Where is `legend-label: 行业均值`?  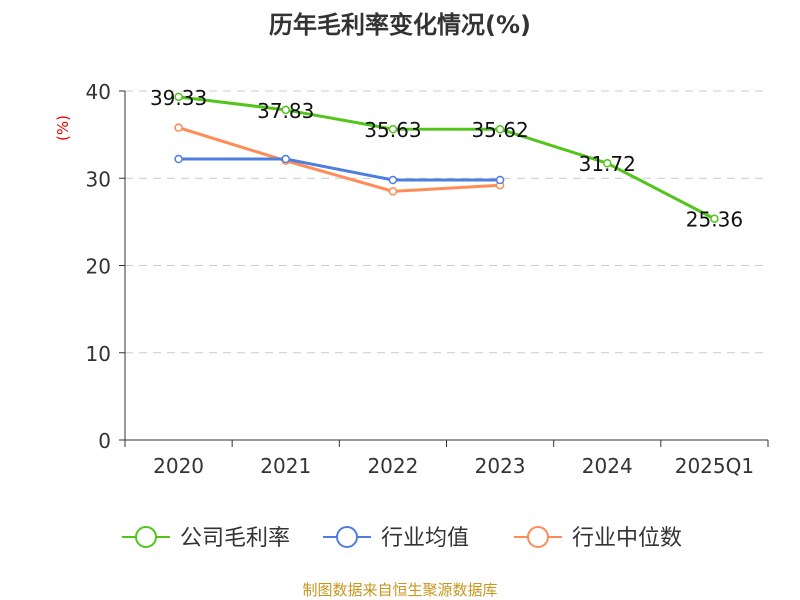
legend-label: 行业均值 is located at coordinates (425, 538).